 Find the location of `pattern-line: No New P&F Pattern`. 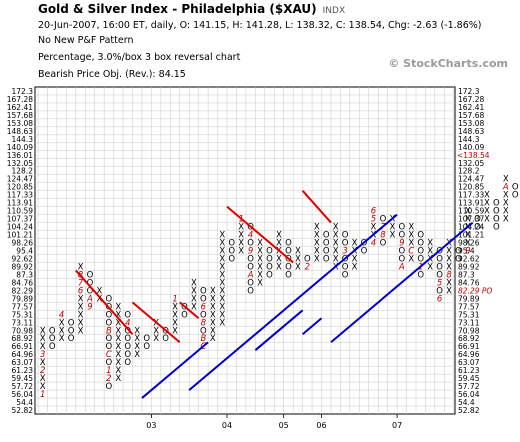

pattern-line: No New P&F Pattern is located at coordinates (86, 40).